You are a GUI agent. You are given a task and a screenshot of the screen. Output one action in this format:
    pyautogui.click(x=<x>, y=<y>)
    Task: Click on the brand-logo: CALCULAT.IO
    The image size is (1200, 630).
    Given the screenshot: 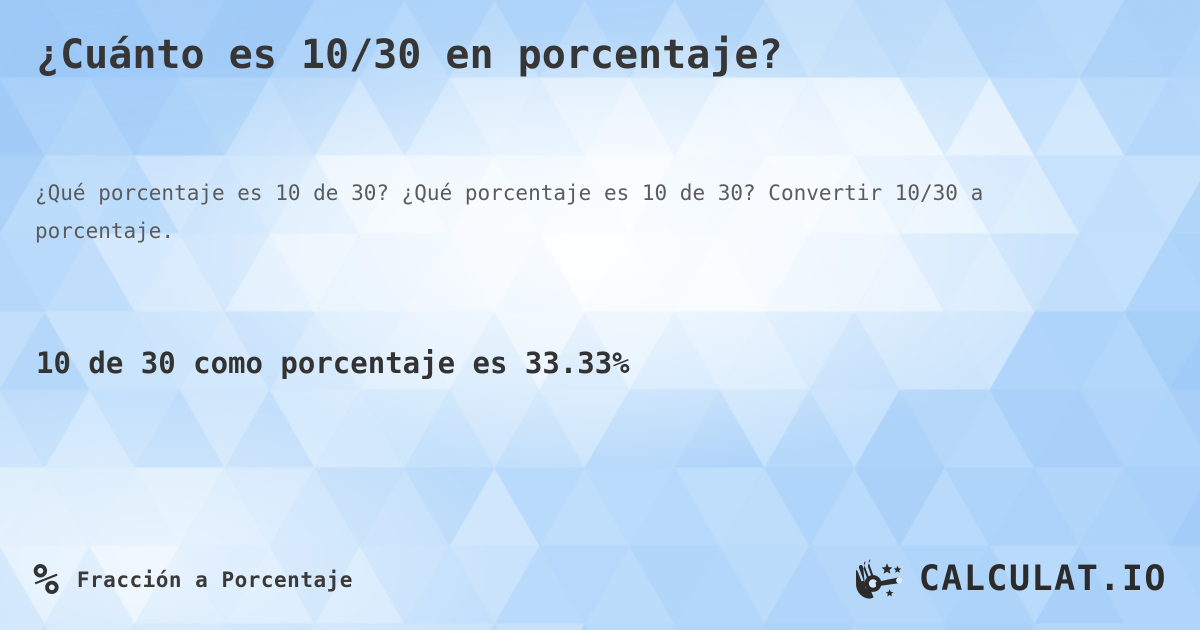 What is the action you would take?
    pyautogui.click(x=1011, y=579)
    